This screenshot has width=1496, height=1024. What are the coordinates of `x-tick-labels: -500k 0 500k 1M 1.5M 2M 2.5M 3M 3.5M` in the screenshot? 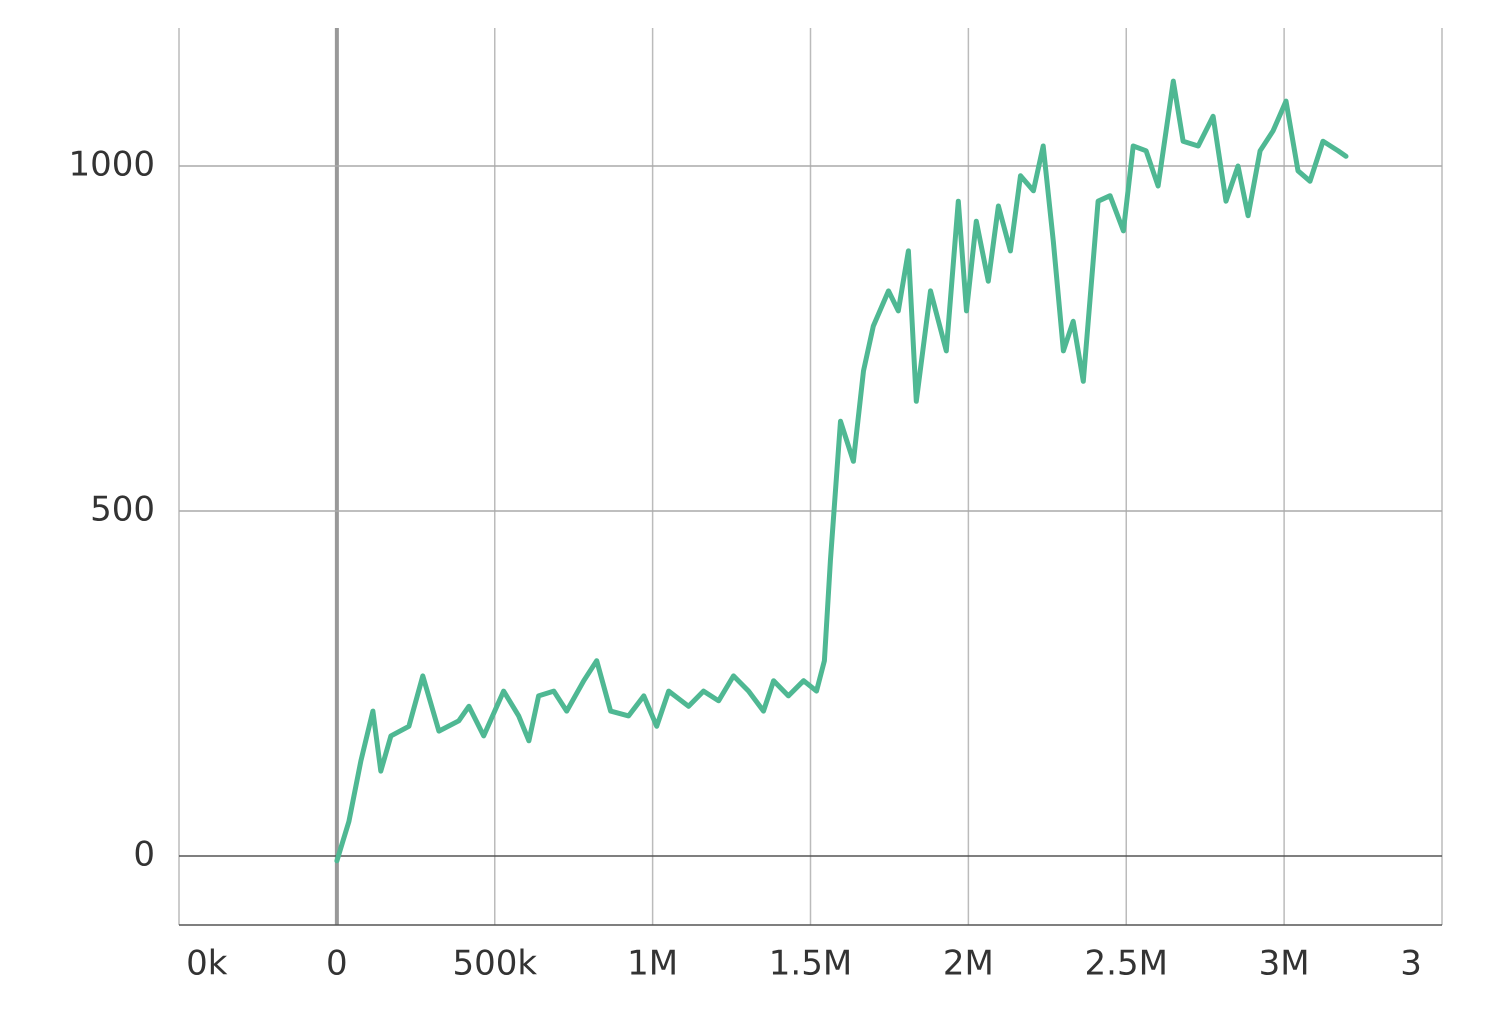 It's located at (807, 964).